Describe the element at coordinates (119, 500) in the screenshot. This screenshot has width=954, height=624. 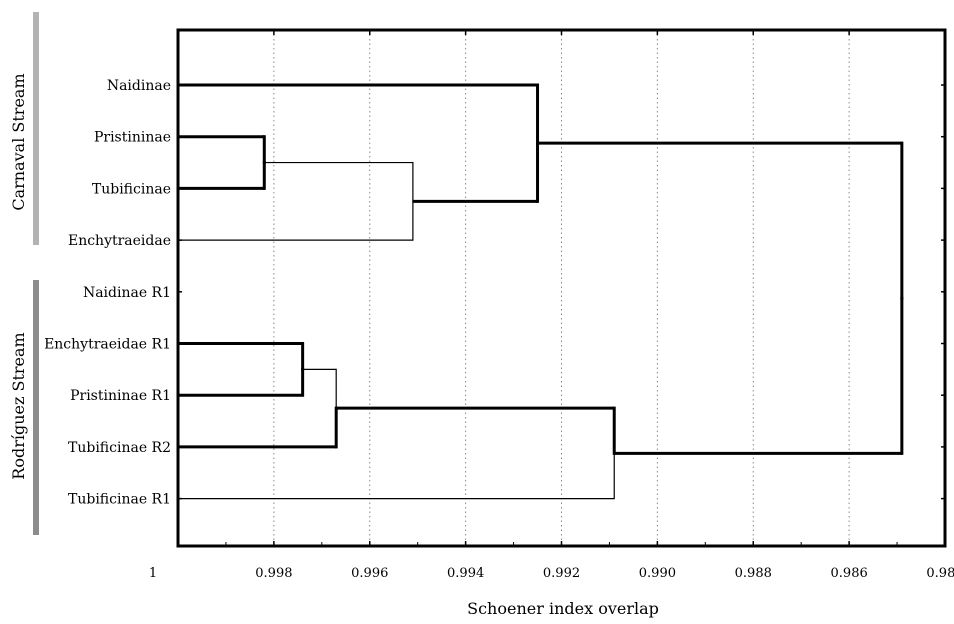
I see `leaf-label: Tubificinae R1` at that location.